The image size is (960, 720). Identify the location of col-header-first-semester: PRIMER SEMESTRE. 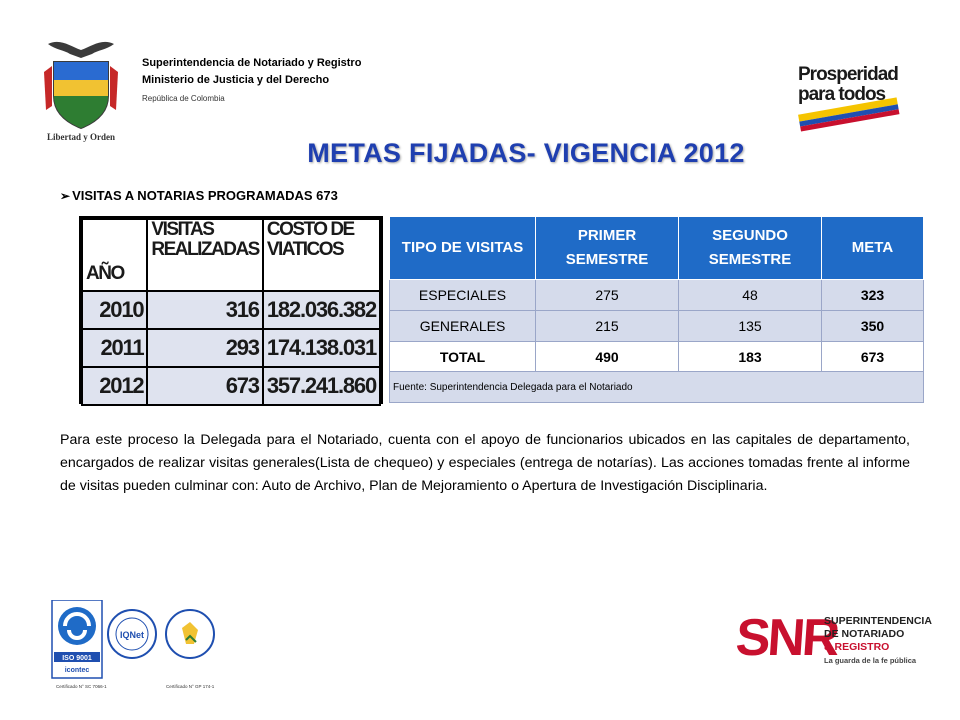
(607, 248).